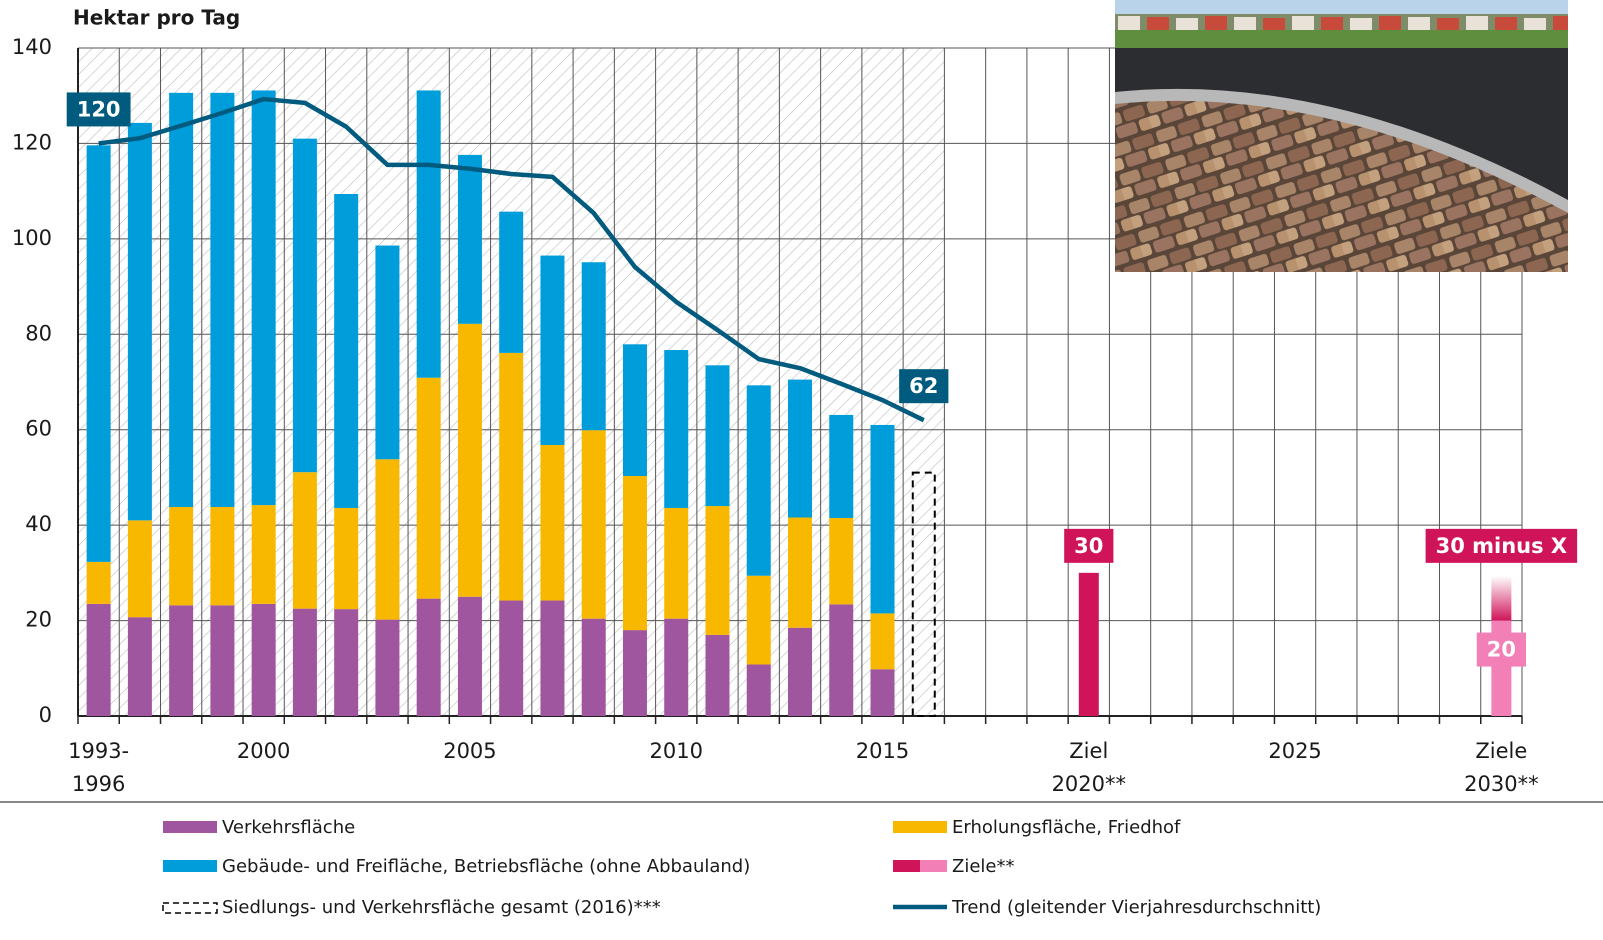  What do you see at coordinates (676, 751) in the screenshot?
I see `x-tick-label: 2010` at bounding box center [676, 751].